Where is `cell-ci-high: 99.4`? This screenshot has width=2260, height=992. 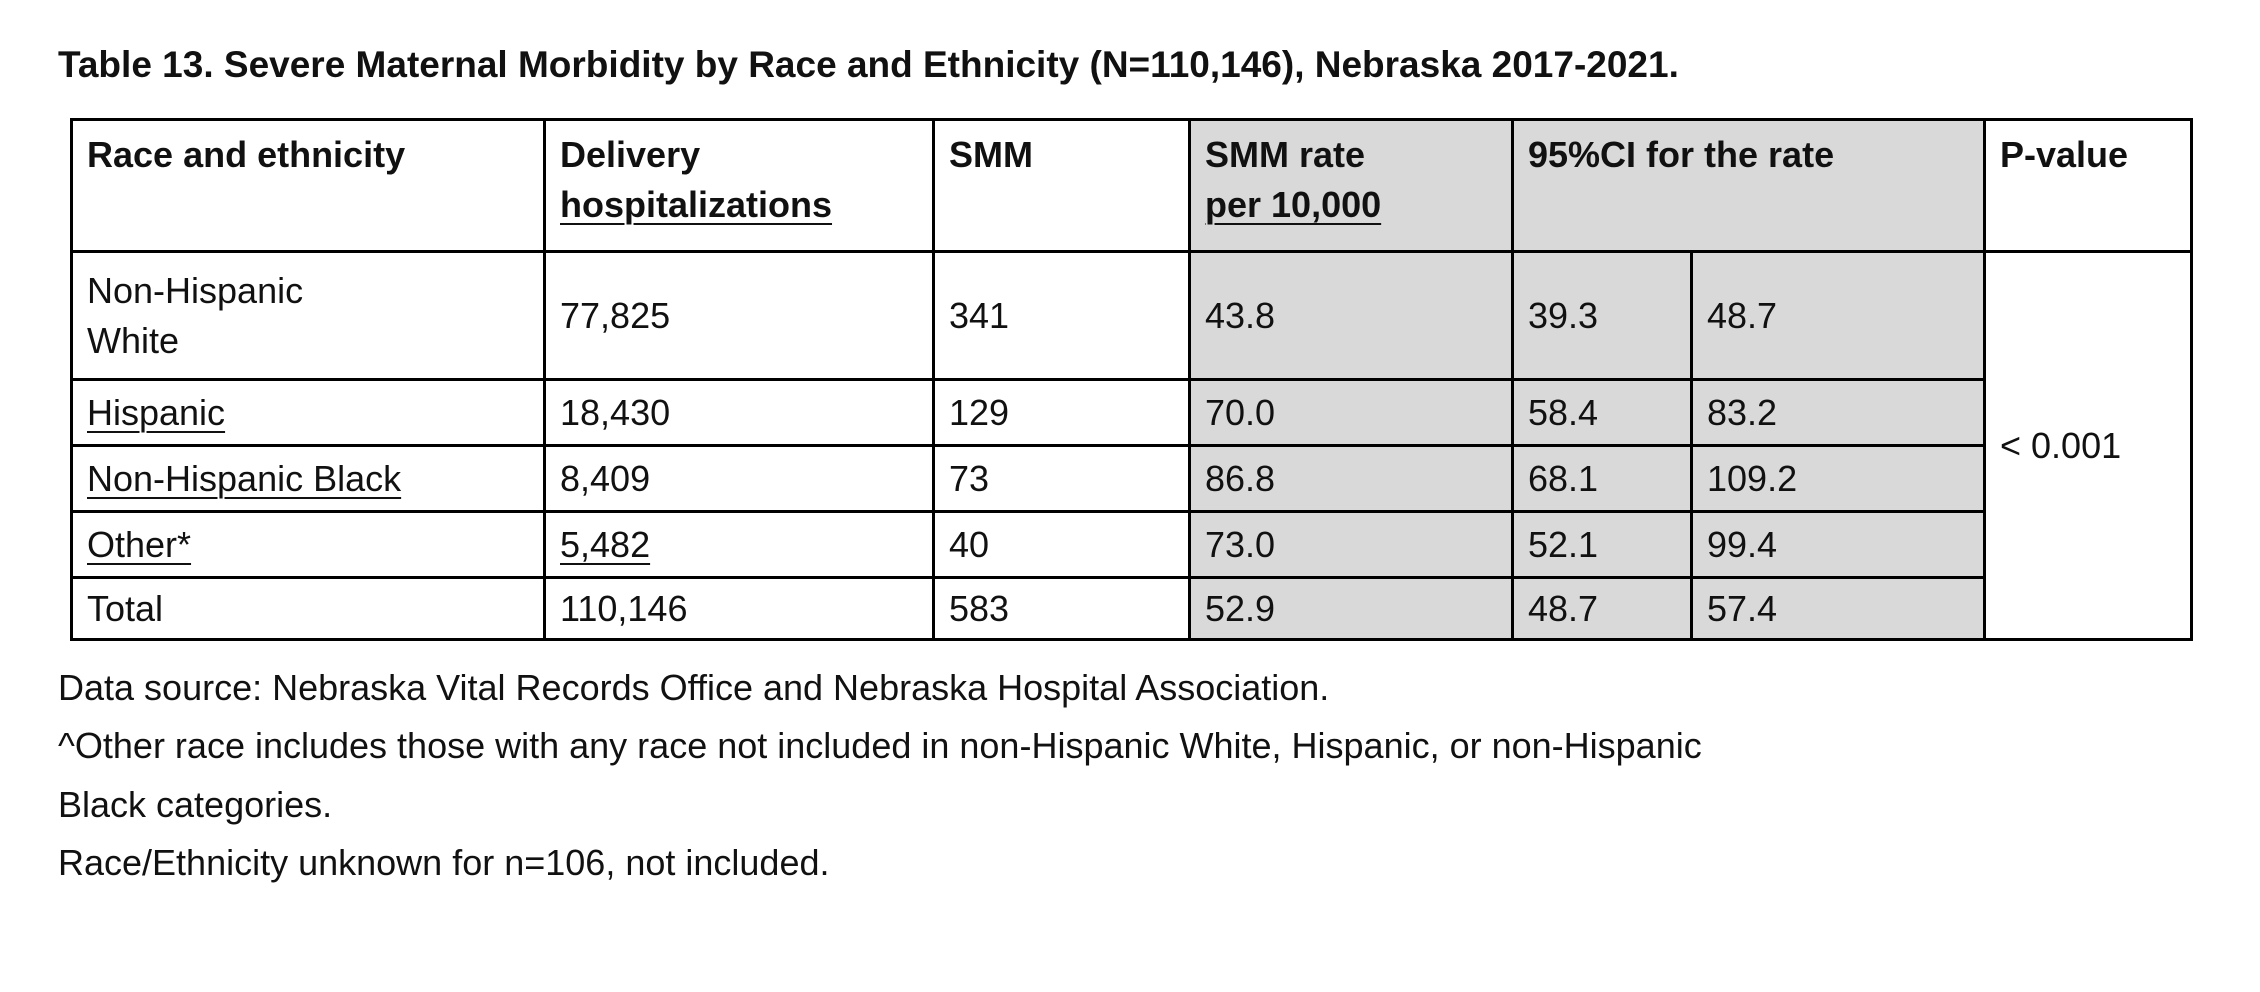 cell-ci-high: 99.4 is located at coordinates (1838, 544).